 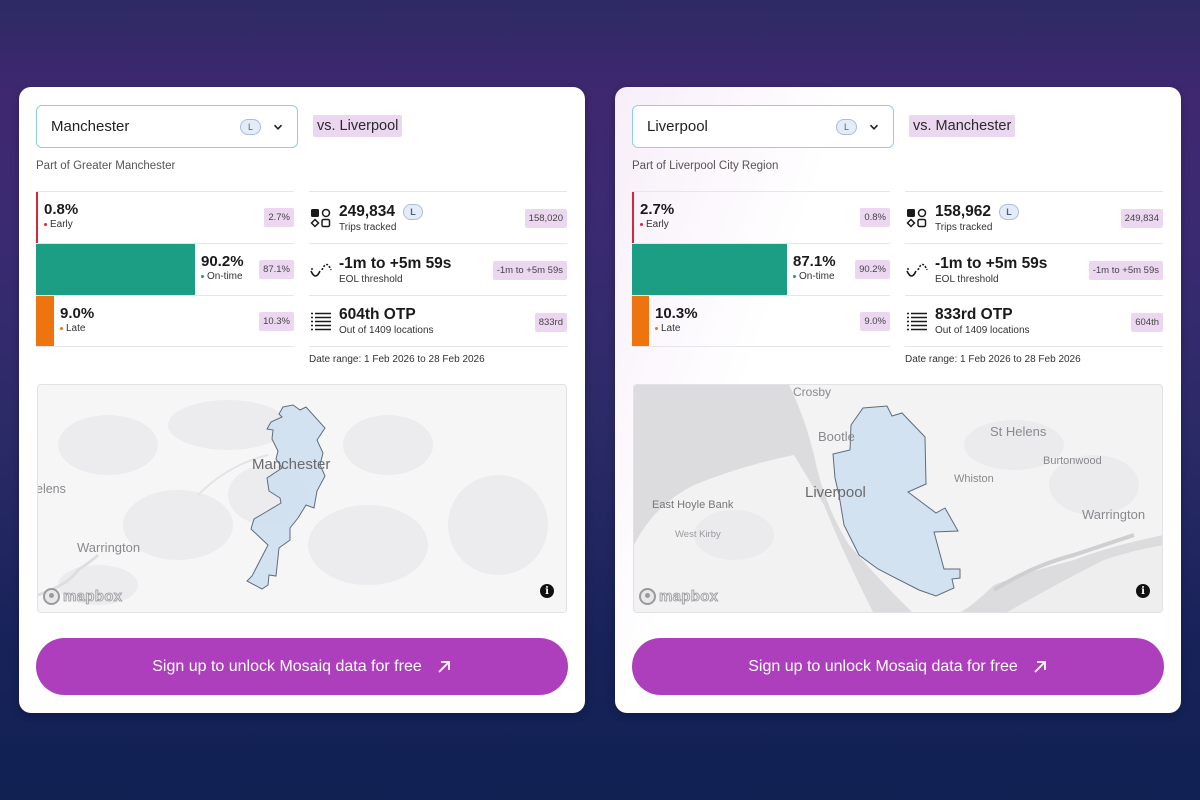 I want to click on eol-compare-tag: -1m to +5m 59s, so click(x=1125, y=270).